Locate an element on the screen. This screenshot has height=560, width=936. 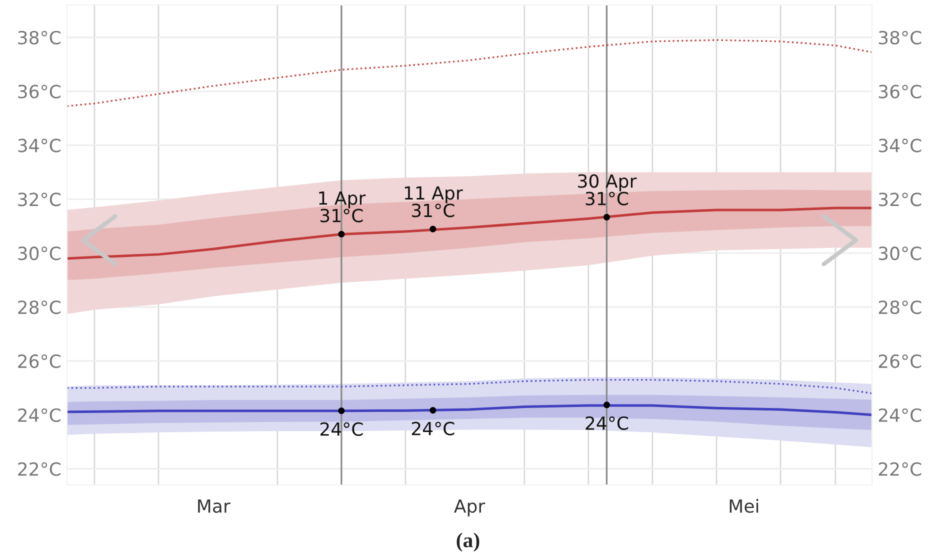
y-tick-label: 28°C is located at coordinates (39, 307).